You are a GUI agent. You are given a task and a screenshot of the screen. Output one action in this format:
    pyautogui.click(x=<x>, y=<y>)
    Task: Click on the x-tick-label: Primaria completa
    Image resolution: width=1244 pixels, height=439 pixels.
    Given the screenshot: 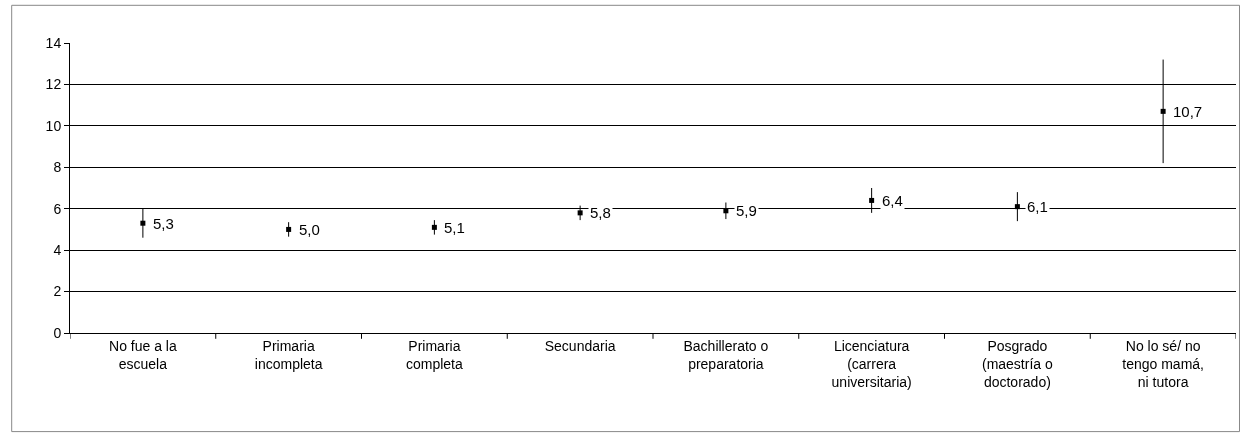 What is the action you would take?
    pyautogui.click(x=434, y=354)
    